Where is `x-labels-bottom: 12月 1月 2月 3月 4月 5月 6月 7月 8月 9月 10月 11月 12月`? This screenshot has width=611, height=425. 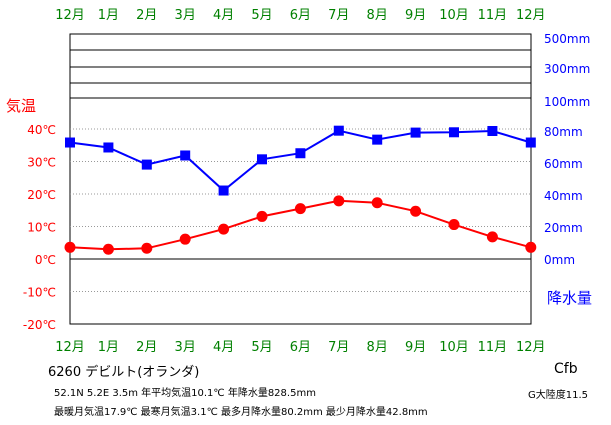
x-labels-bottom: 12月 1月 2月 3月 4月 5月 6月 7月 8月 9月 10月 11月 12月 is located at coordinates (300, 347).